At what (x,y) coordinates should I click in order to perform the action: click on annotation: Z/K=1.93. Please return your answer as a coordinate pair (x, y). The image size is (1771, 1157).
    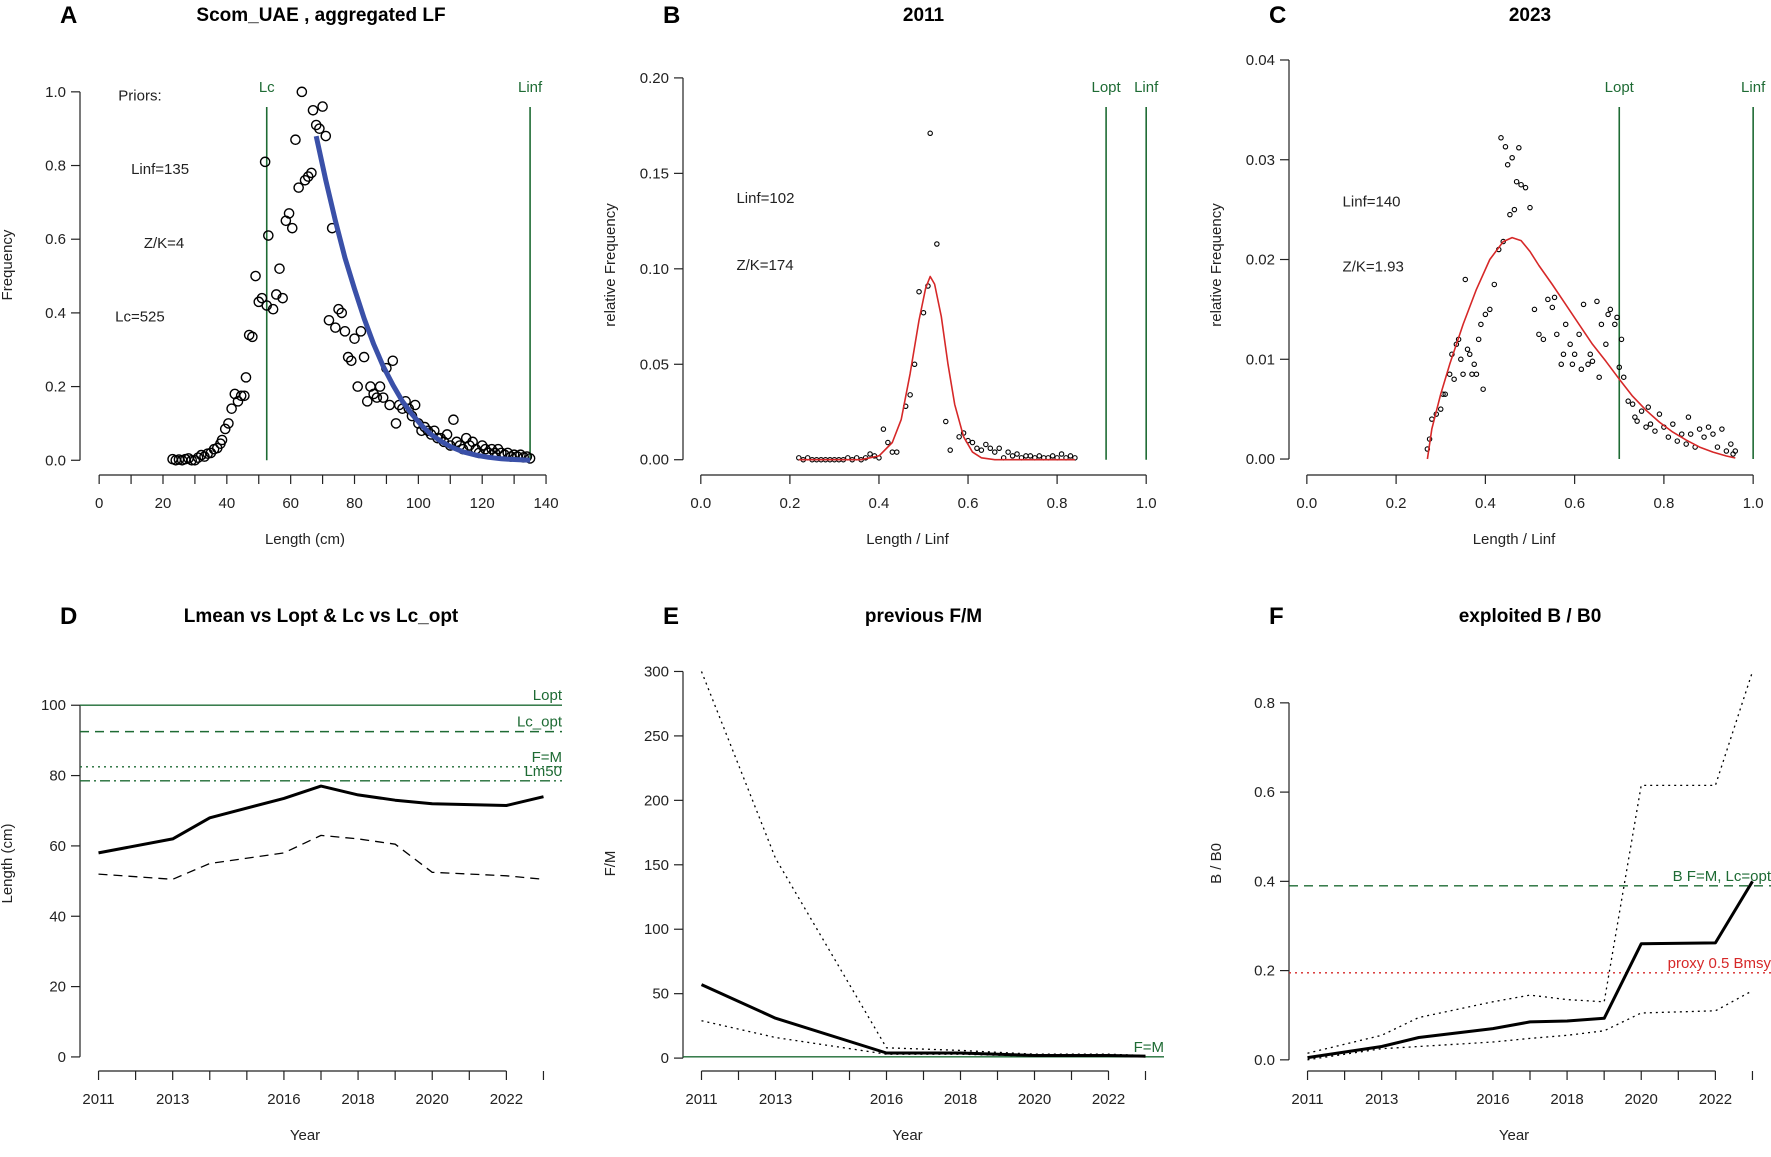
    Looking at the image, I should click on (1373, 266).